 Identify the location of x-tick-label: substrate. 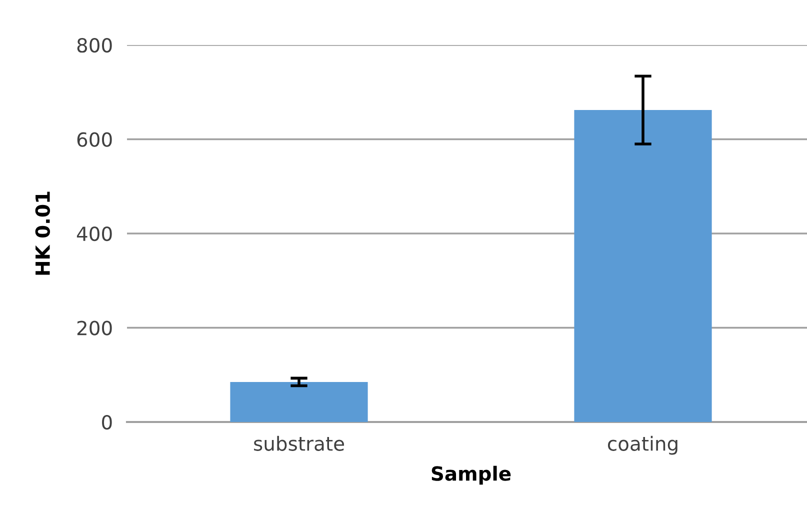
(299, 443).